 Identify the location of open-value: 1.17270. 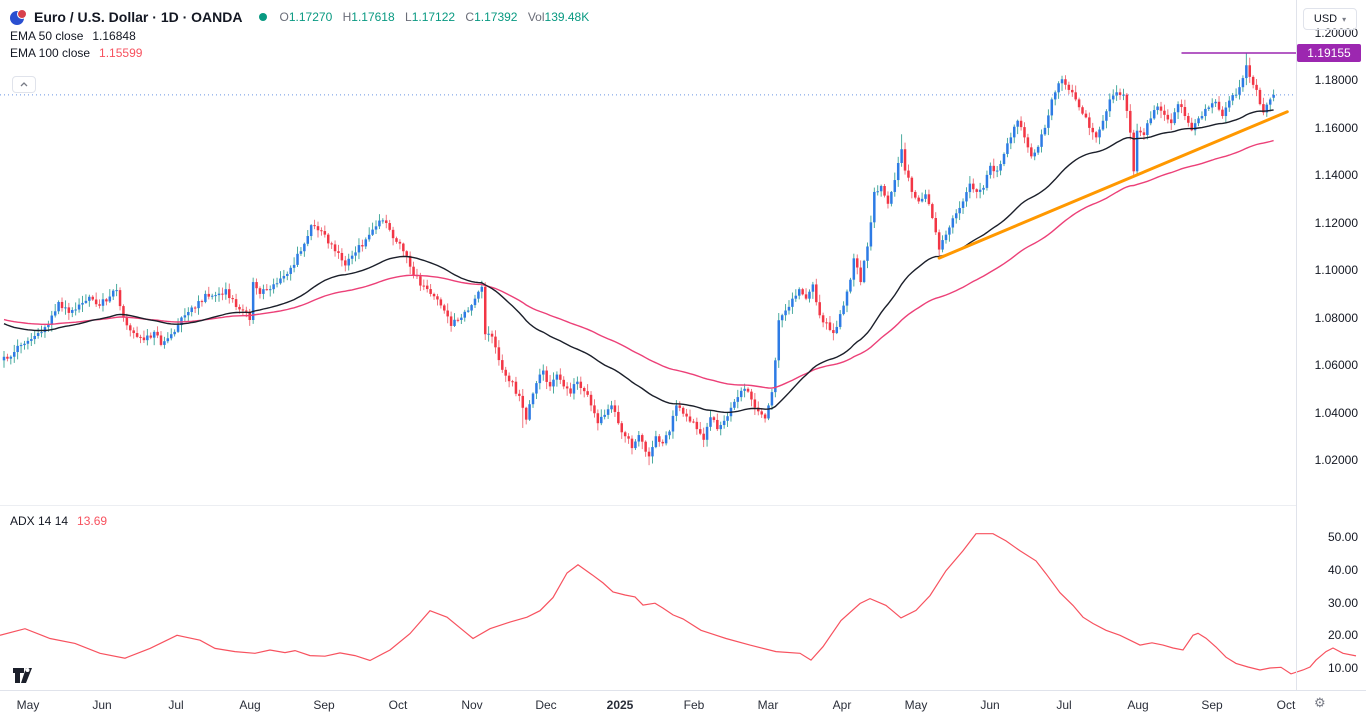
(310, 17).